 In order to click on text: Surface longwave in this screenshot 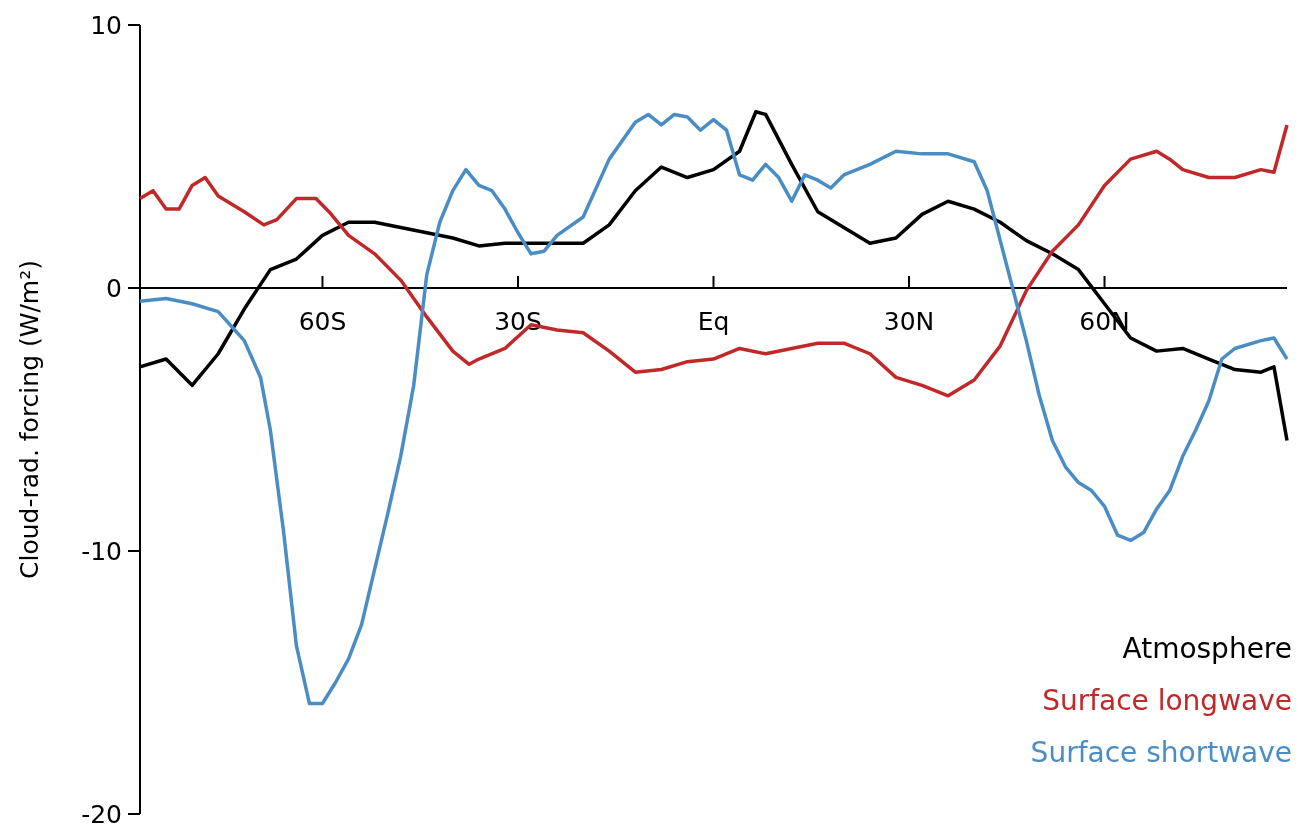, I will do `click(1167, 700)`.